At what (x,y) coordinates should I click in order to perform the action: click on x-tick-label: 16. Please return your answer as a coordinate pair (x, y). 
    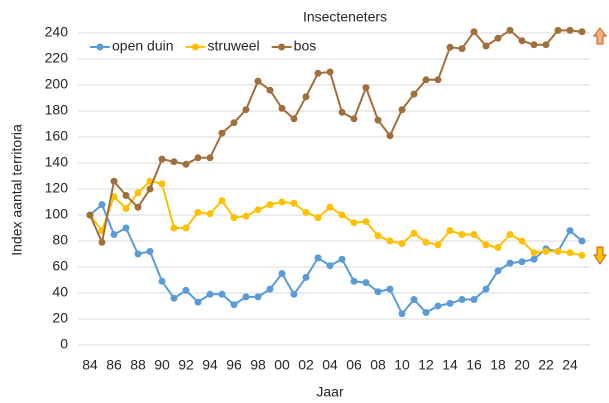
    Looking at the image, I should click on (474, 365).